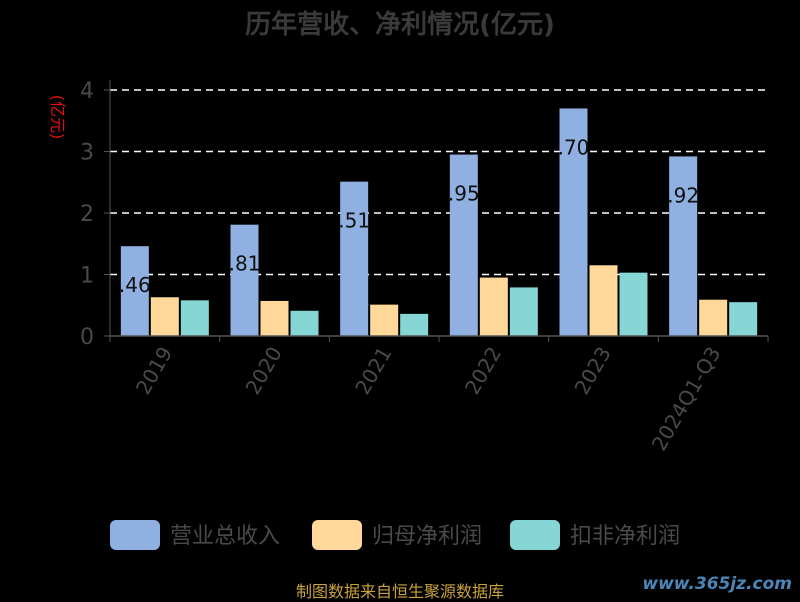 This screenshot has width=800, height=602. Describe the element at coordinates (523, 311) in the screenshot. I see `bar-3-2022` at that location.